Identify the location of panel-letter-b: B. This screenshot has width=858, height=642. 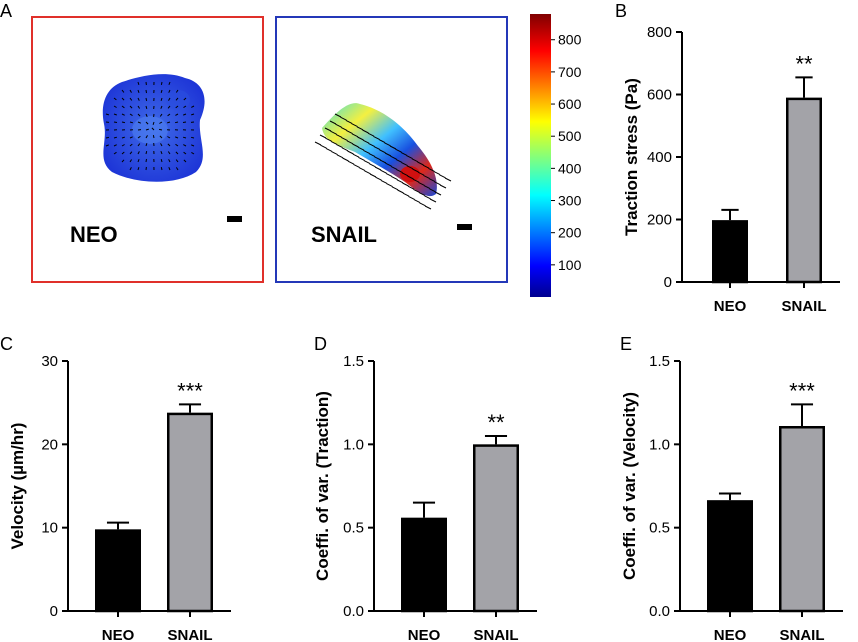
(621, 11).